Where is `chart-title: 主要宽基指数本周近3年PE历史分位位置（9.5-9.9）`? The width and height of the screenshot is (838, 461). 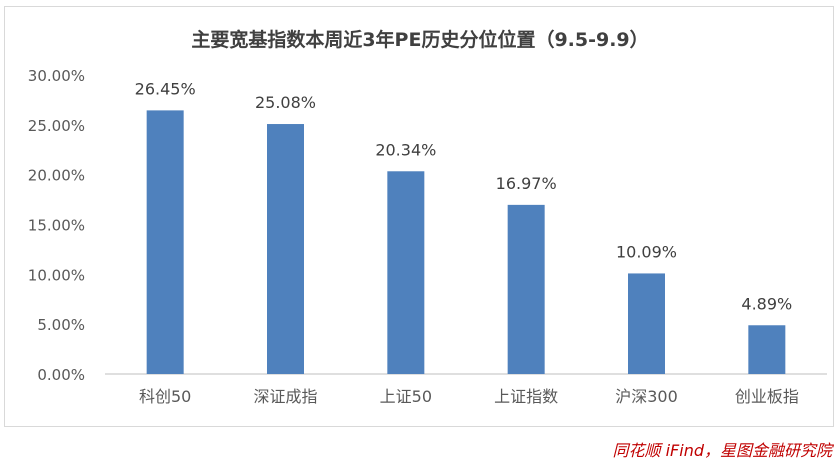 chart-title: 主要宽基指数本周近3年PE历史分位位置（9.5-9.9） is located at coordinates (420, 40).